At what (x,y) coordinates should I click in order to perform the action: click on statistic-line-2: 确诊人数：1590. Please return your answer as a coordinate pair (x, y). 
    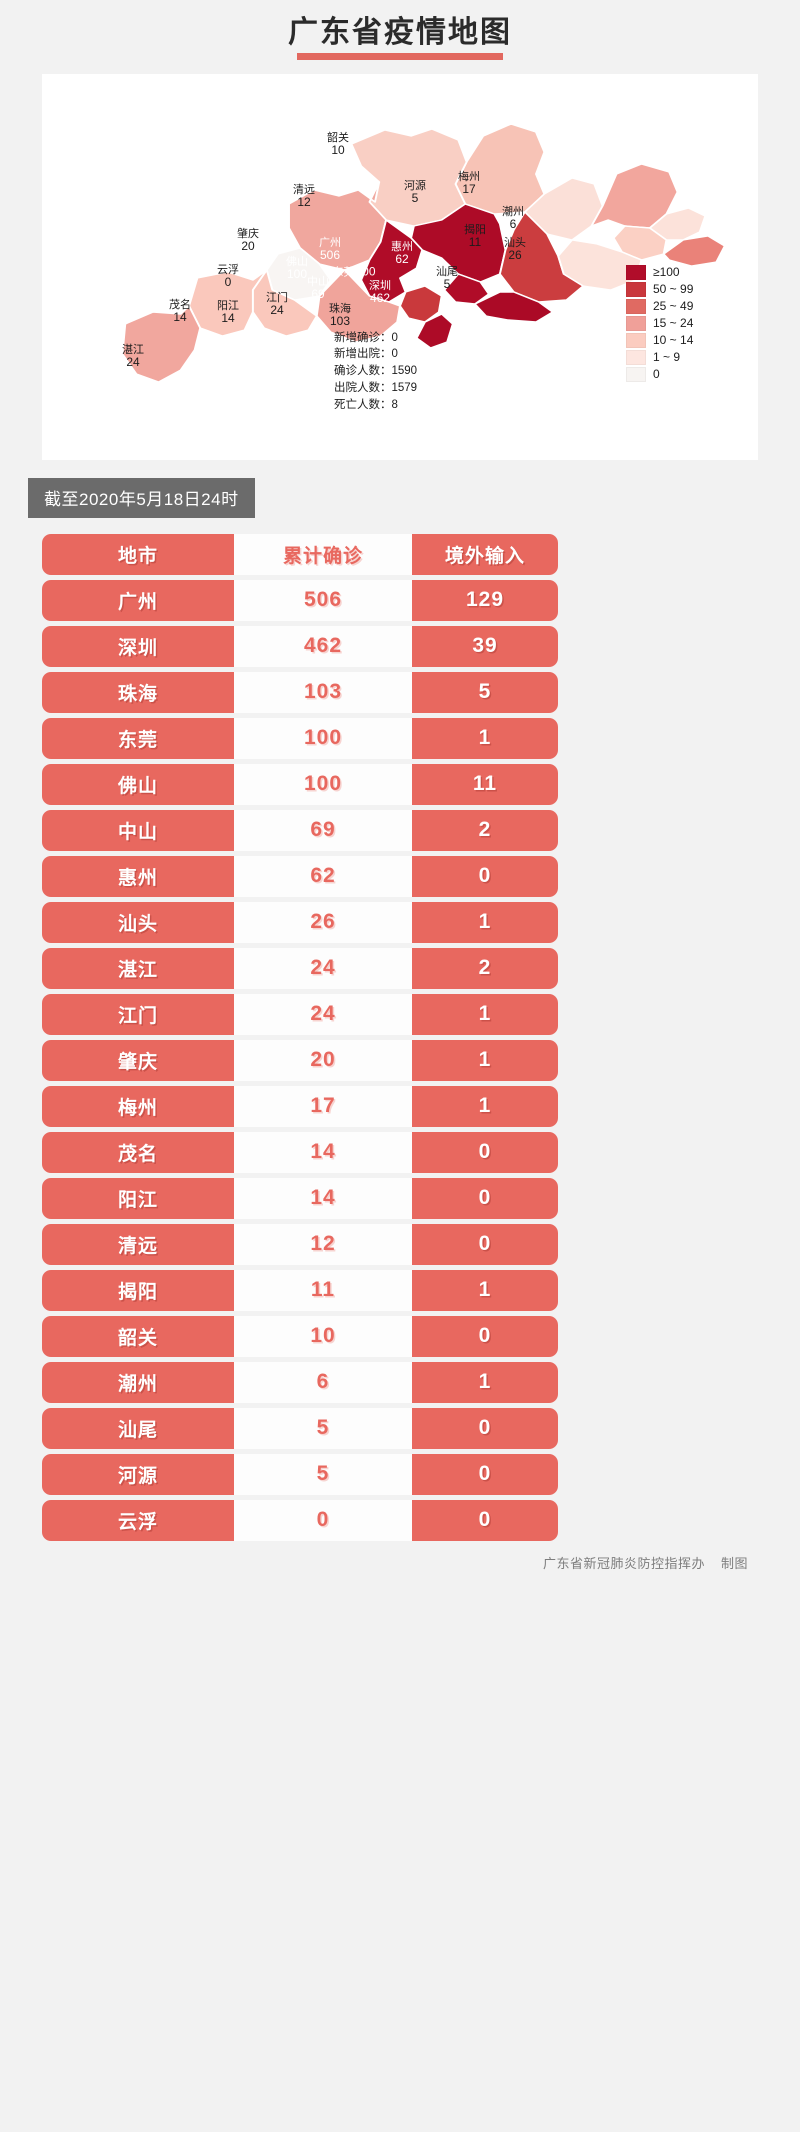
    Looking at the image, I should click on (376, 371).